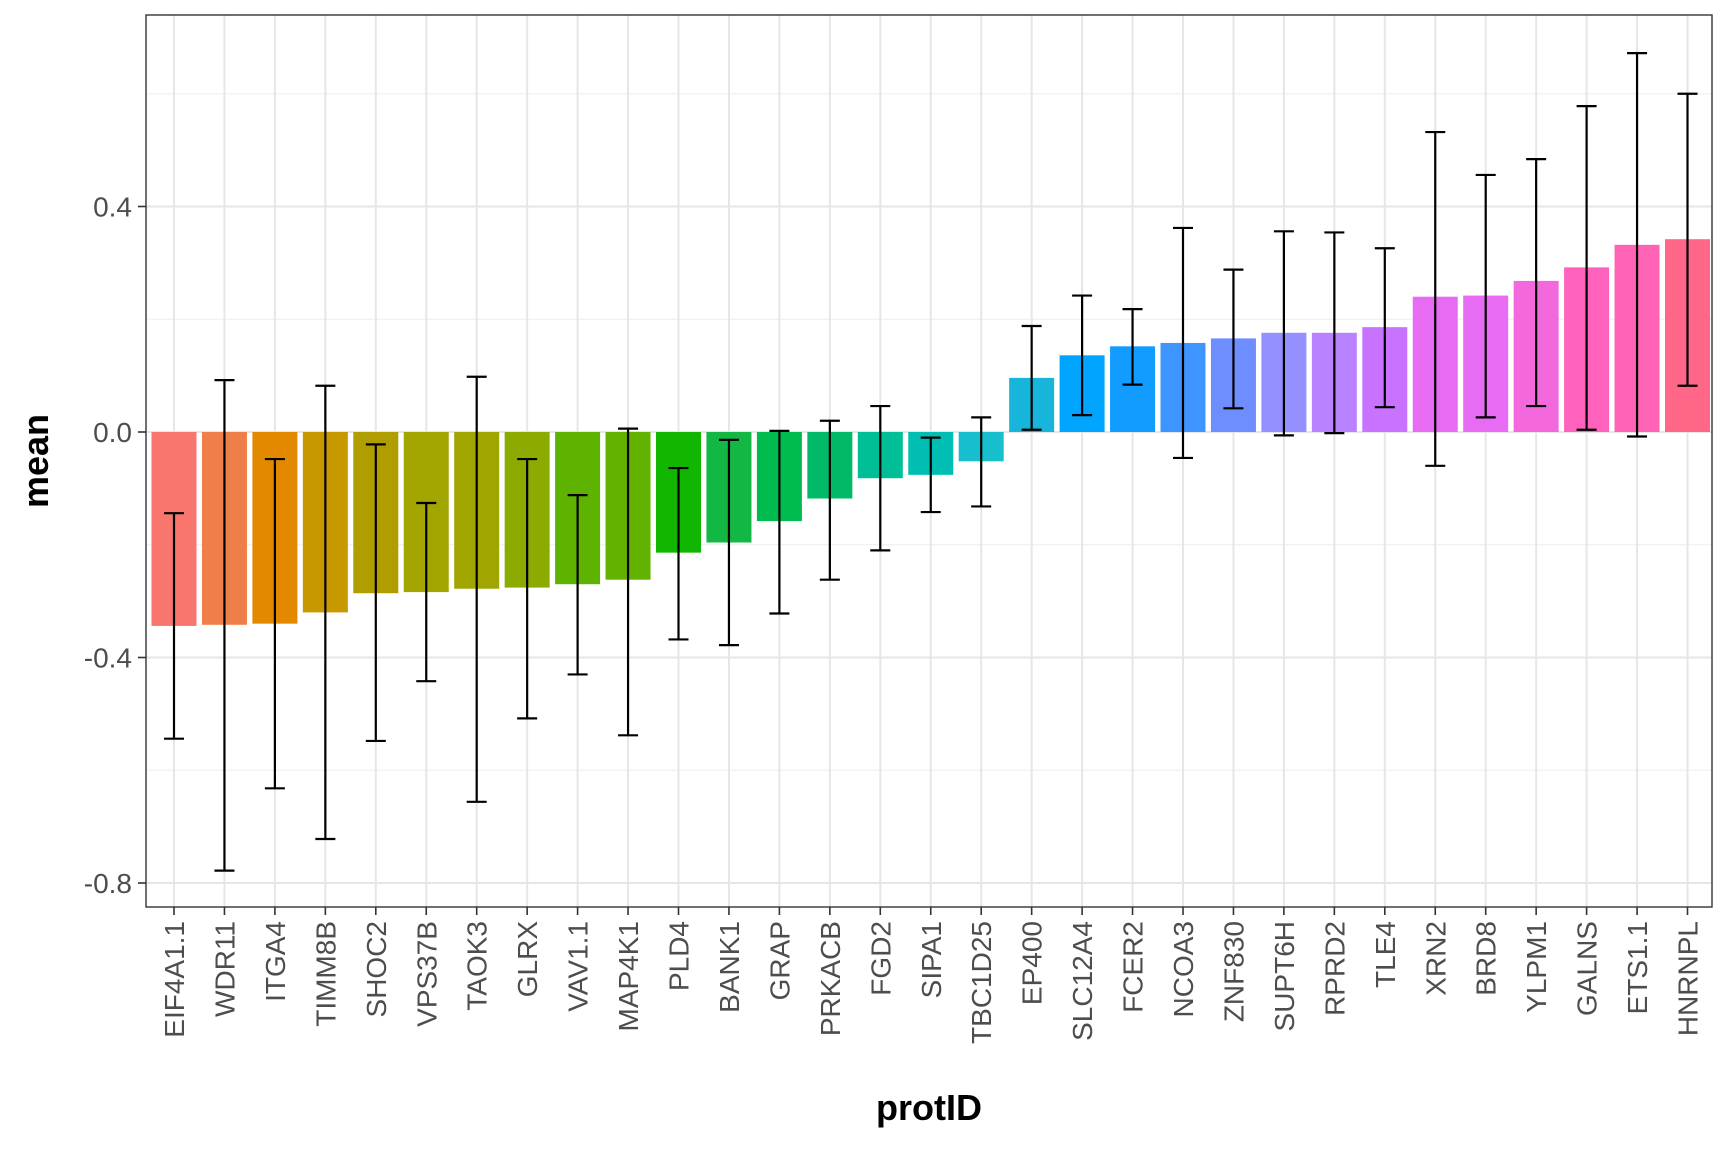 The height and width of the screenshot is (1152, 1728). I want to click on x-tick-label: GRAP, so click(779, 960).